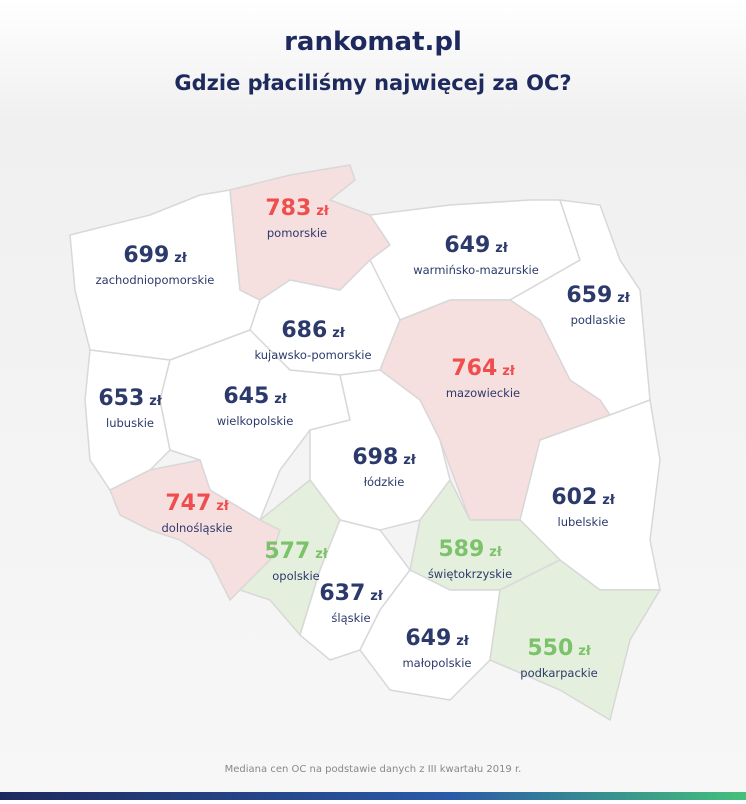 Image resolution: width=746 pixels, height=804 pixels. Describe the element at coordinates (196, 528) in the screenshot. I see `region-name: dolnośląskie` at that location.